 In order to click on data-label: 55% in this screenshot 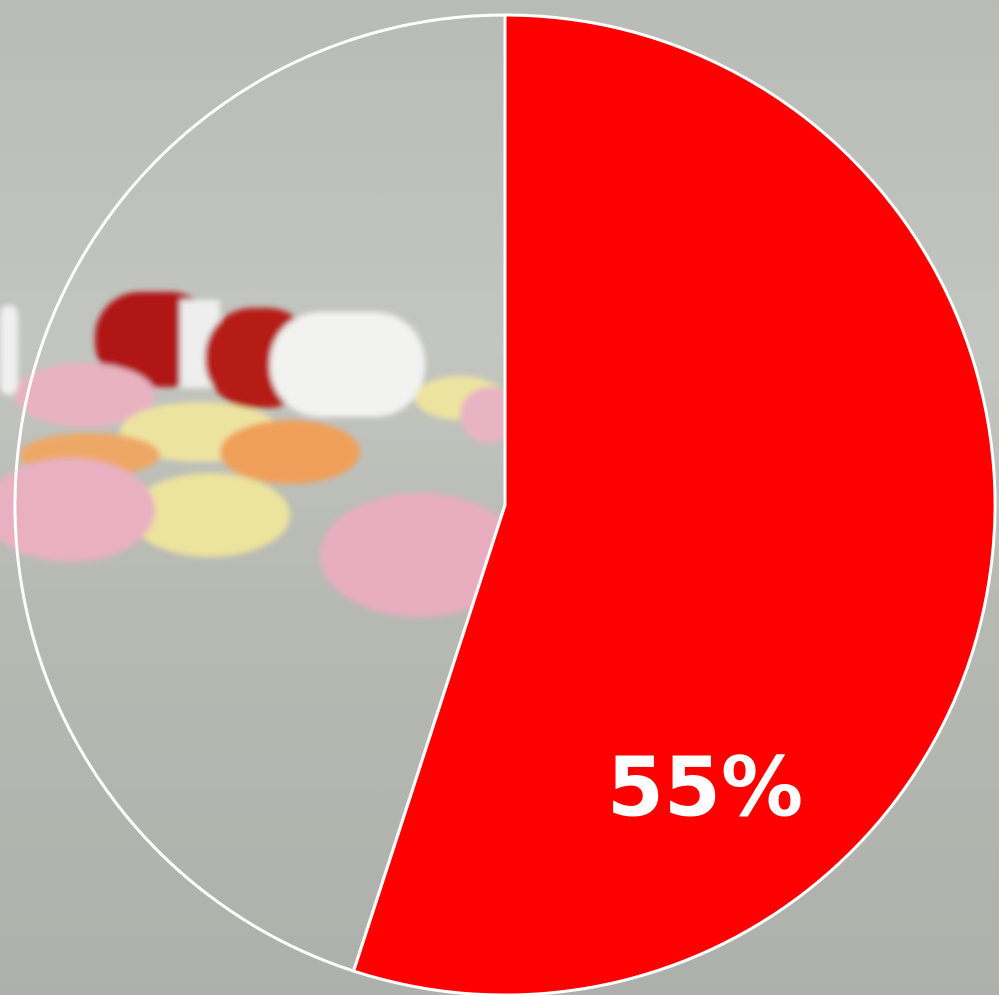, I will do `click(705, 787)`.